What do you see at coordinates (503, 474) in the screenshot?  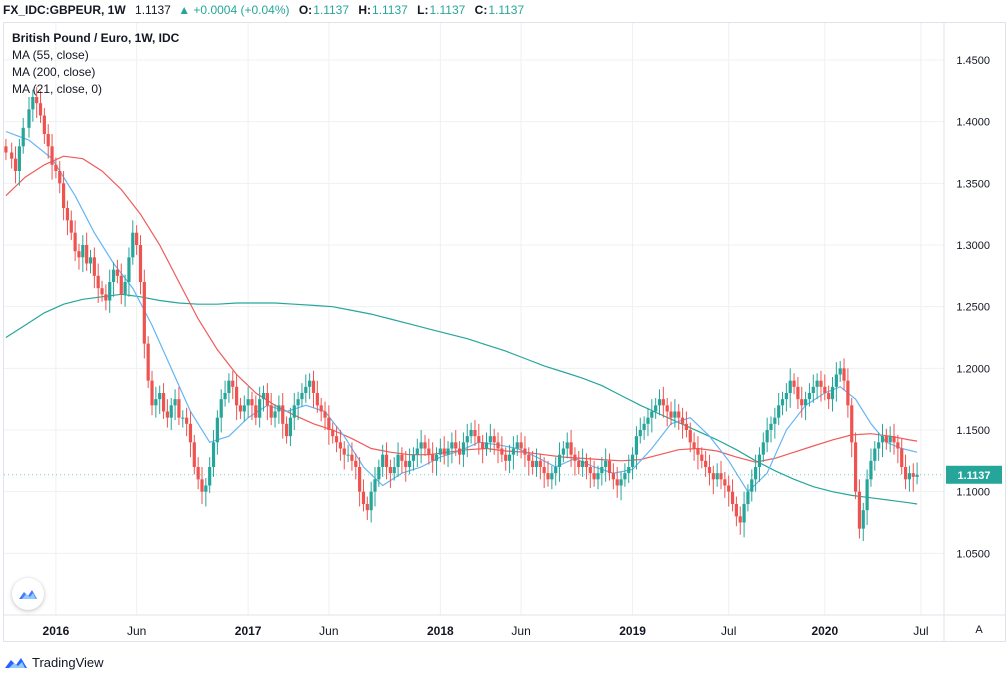 I see `last-price-tag: 1.1137` at bounding box center [503, 474].